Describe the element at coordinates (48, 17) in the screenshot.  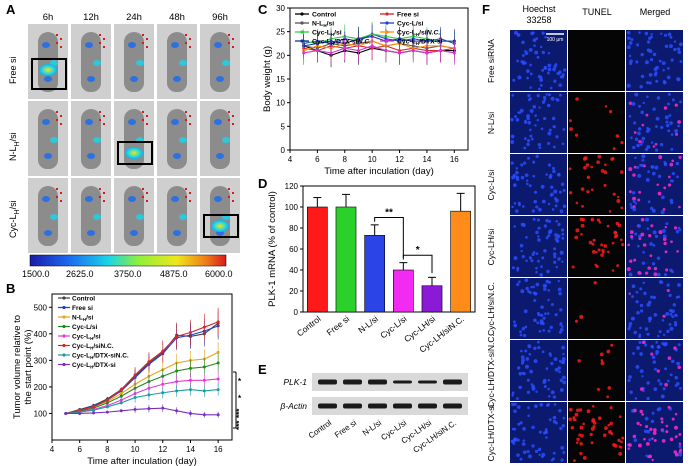
I see `time-header: 6h` at that location.